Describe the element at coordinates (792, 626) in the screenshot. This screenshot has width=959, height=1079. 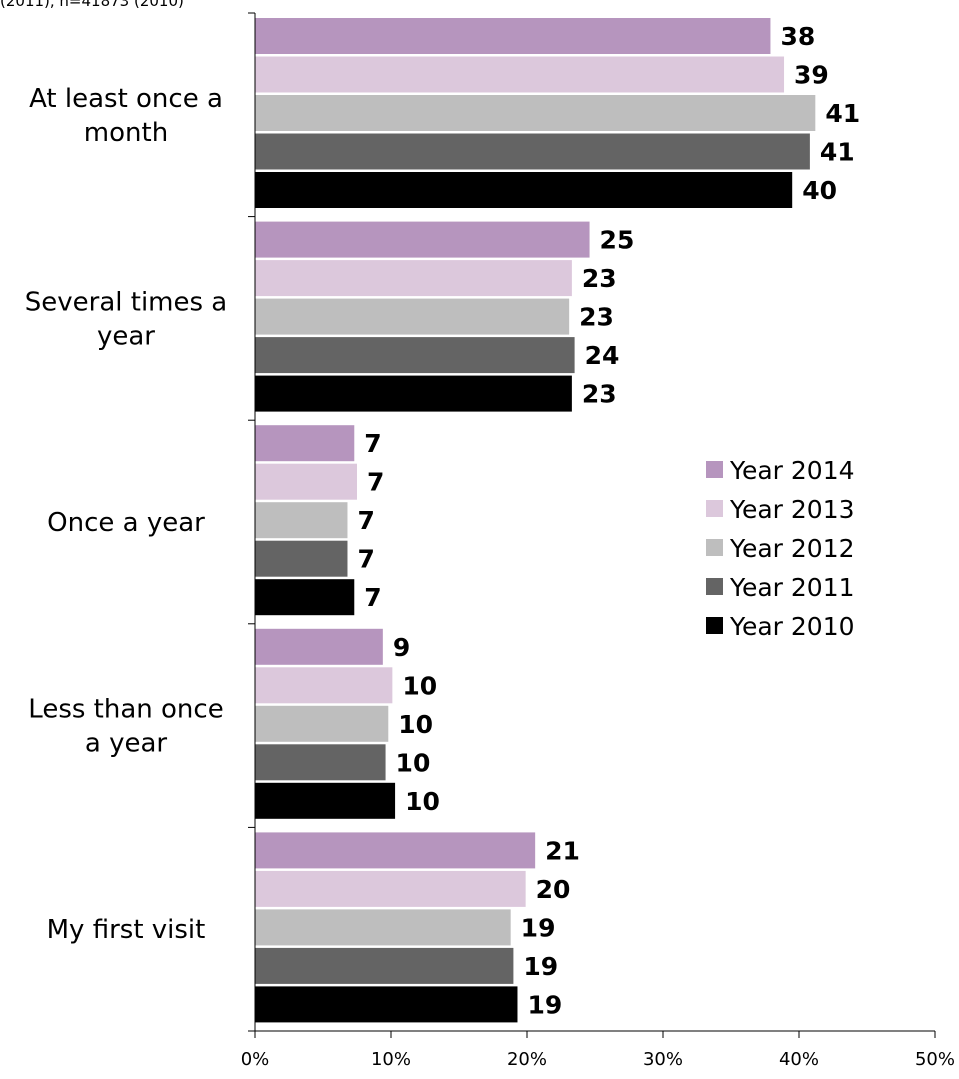
I see `legend-label: Year 2010` at that location.